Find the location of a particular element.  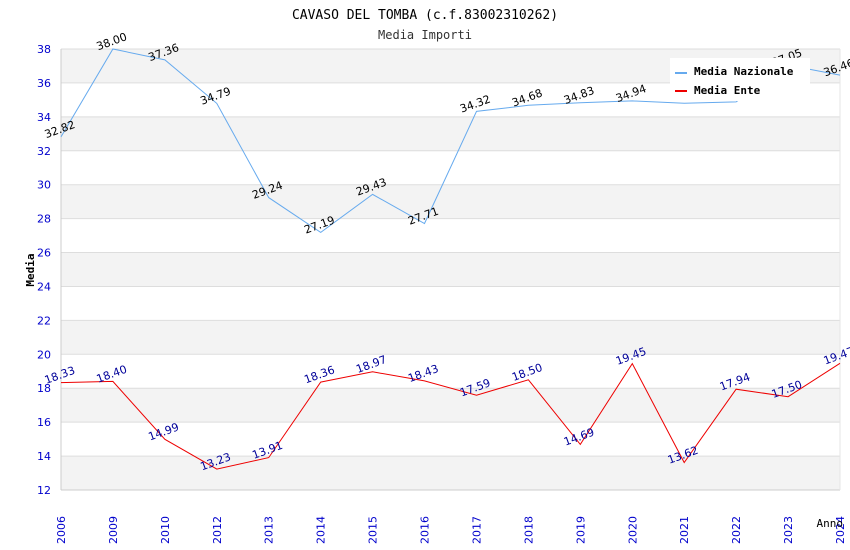

y-tick-label: 20 is located at coordinates (44, 354).